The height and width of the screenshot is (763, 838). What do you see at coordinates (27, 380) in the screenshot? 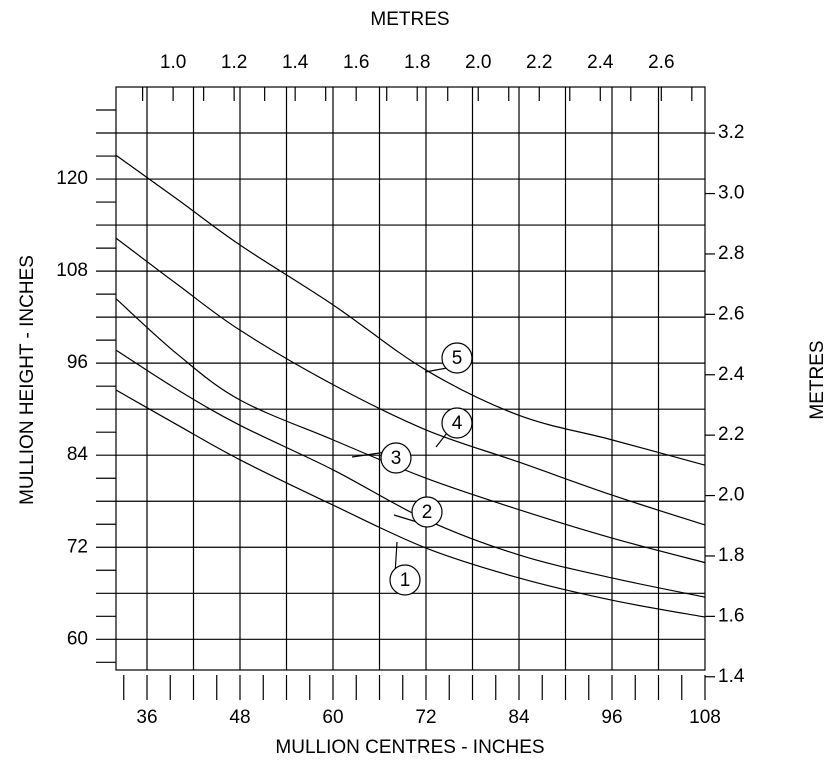
I see `y-axis-label: MULLION HEIGHT - INCHES` at bounding box center [27, 380].